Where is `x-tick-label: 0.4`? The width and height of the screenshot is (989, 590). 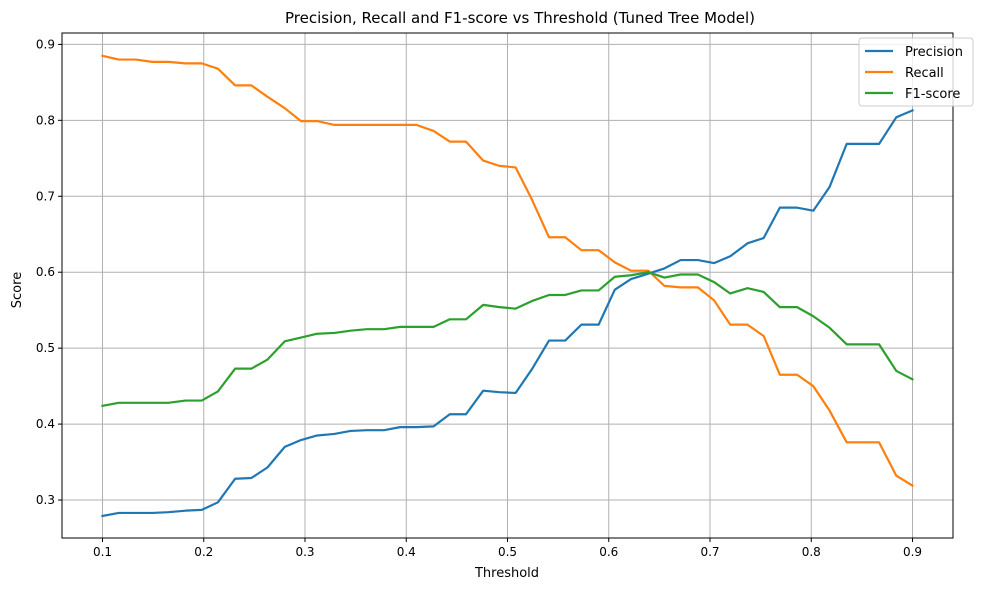 x-tick-label: 0.4 is located at coordinates (406, 552).